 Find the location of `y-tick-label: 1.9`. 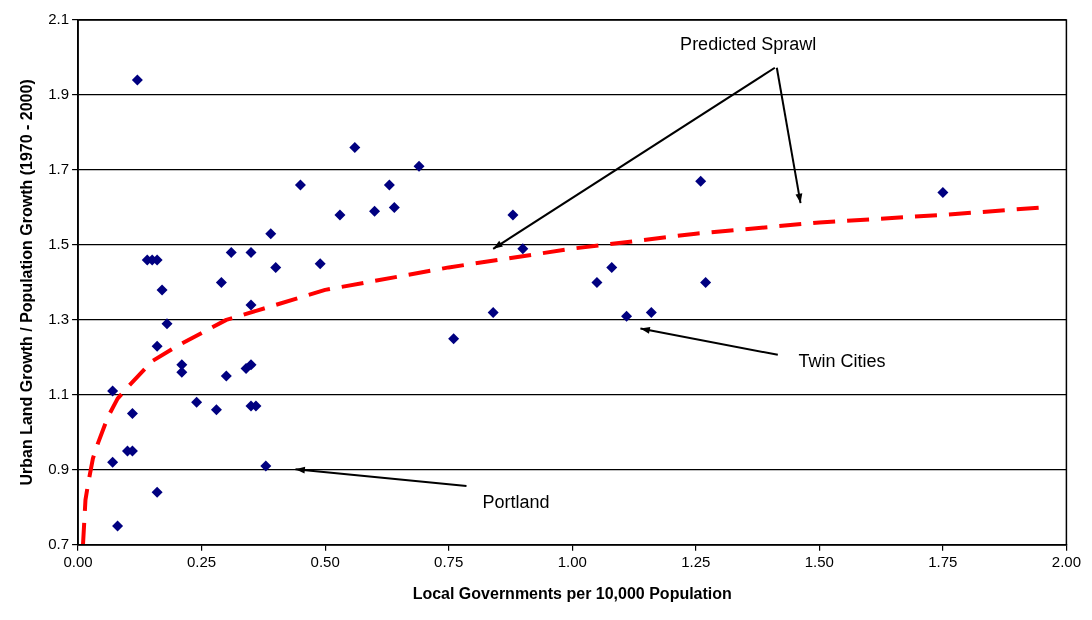

y-tick-label: 1.9 is located at coordinates (59, 94).